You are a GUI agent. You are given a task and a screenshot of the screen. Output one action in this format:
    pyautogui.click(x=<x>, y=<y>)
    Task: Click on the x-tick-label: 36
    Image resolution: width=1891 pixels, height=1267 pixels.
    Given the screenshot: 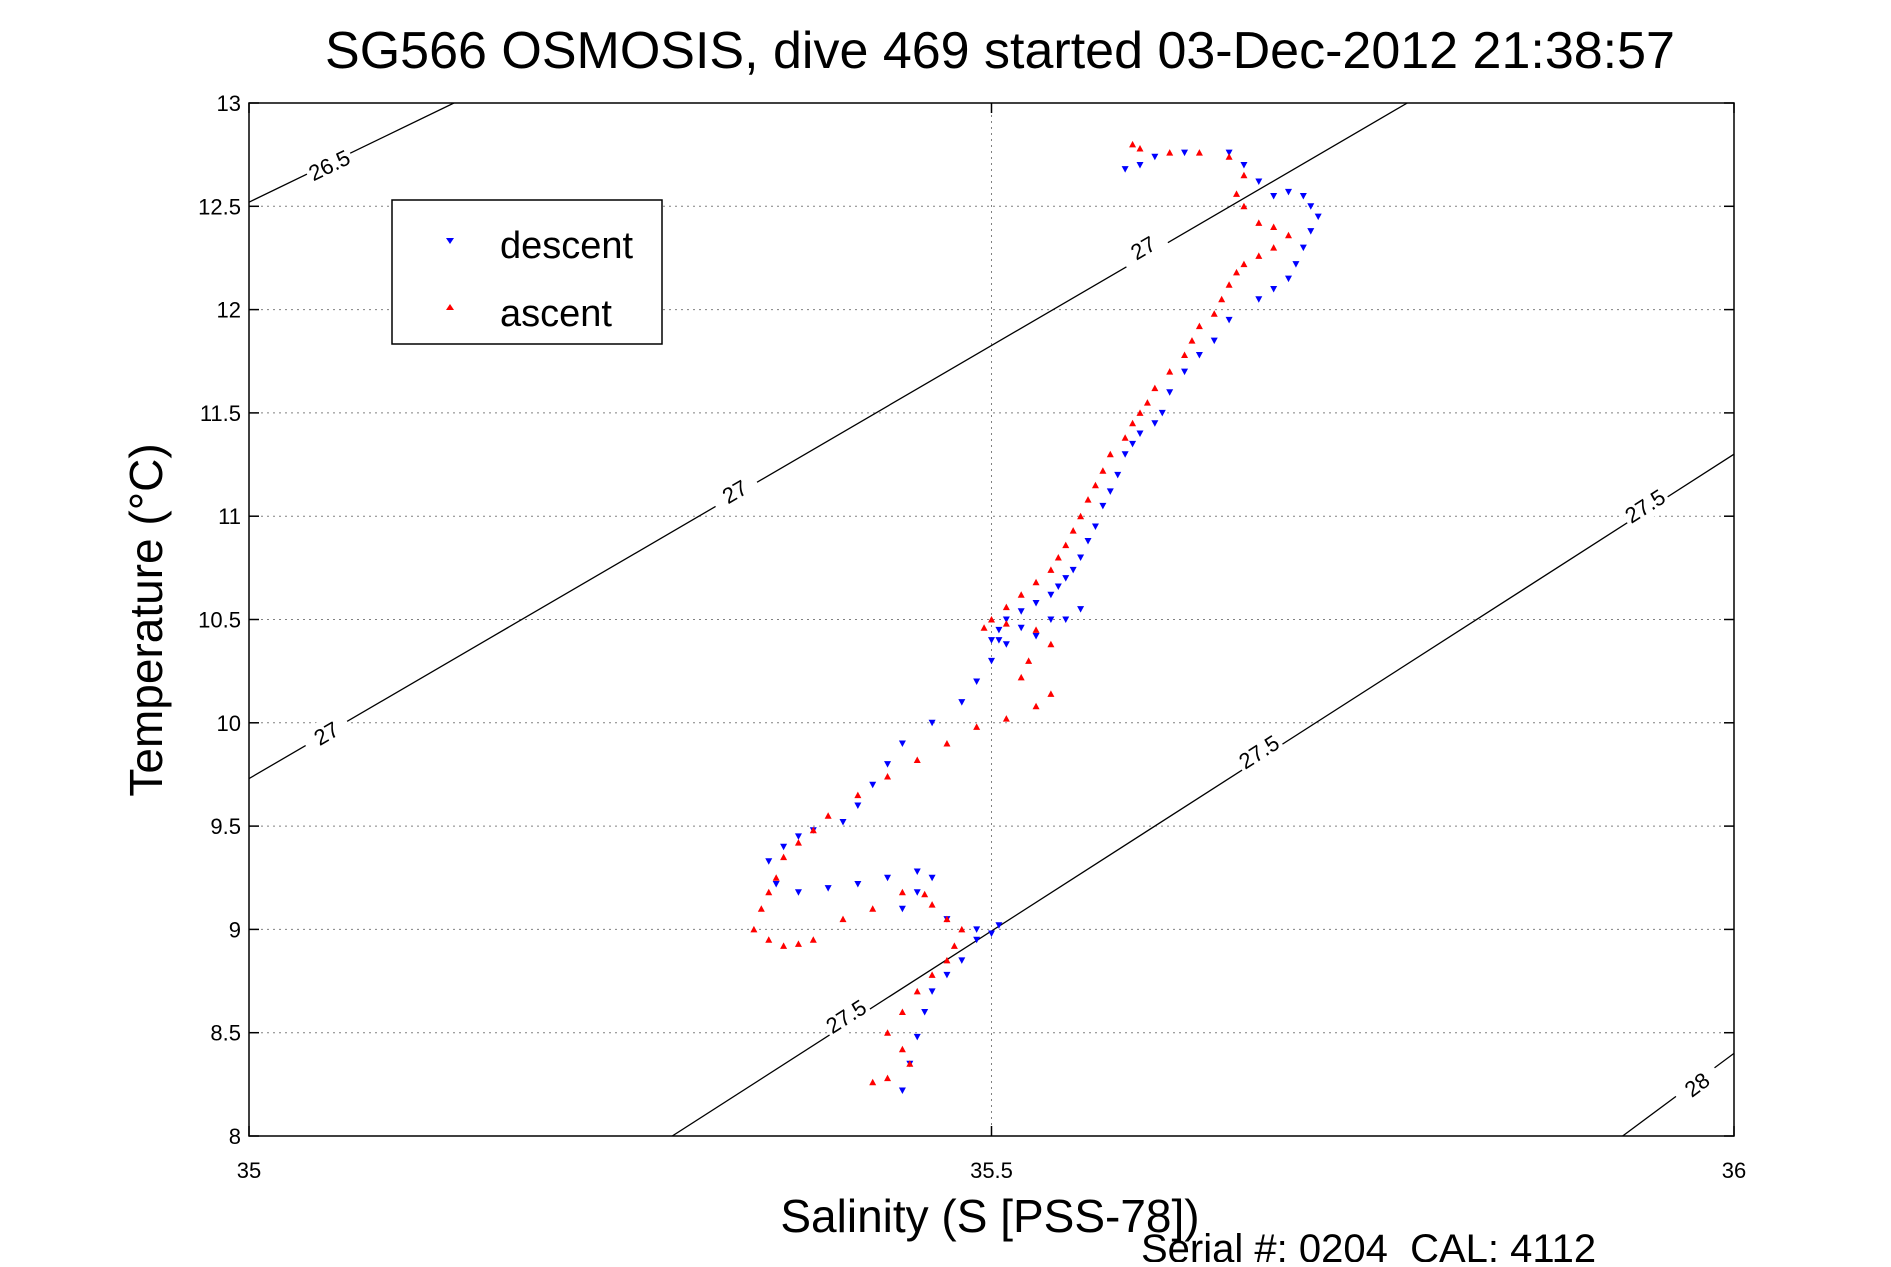 What is the action you would take?
    pyautogui.click(x=1734, y=1170)
    